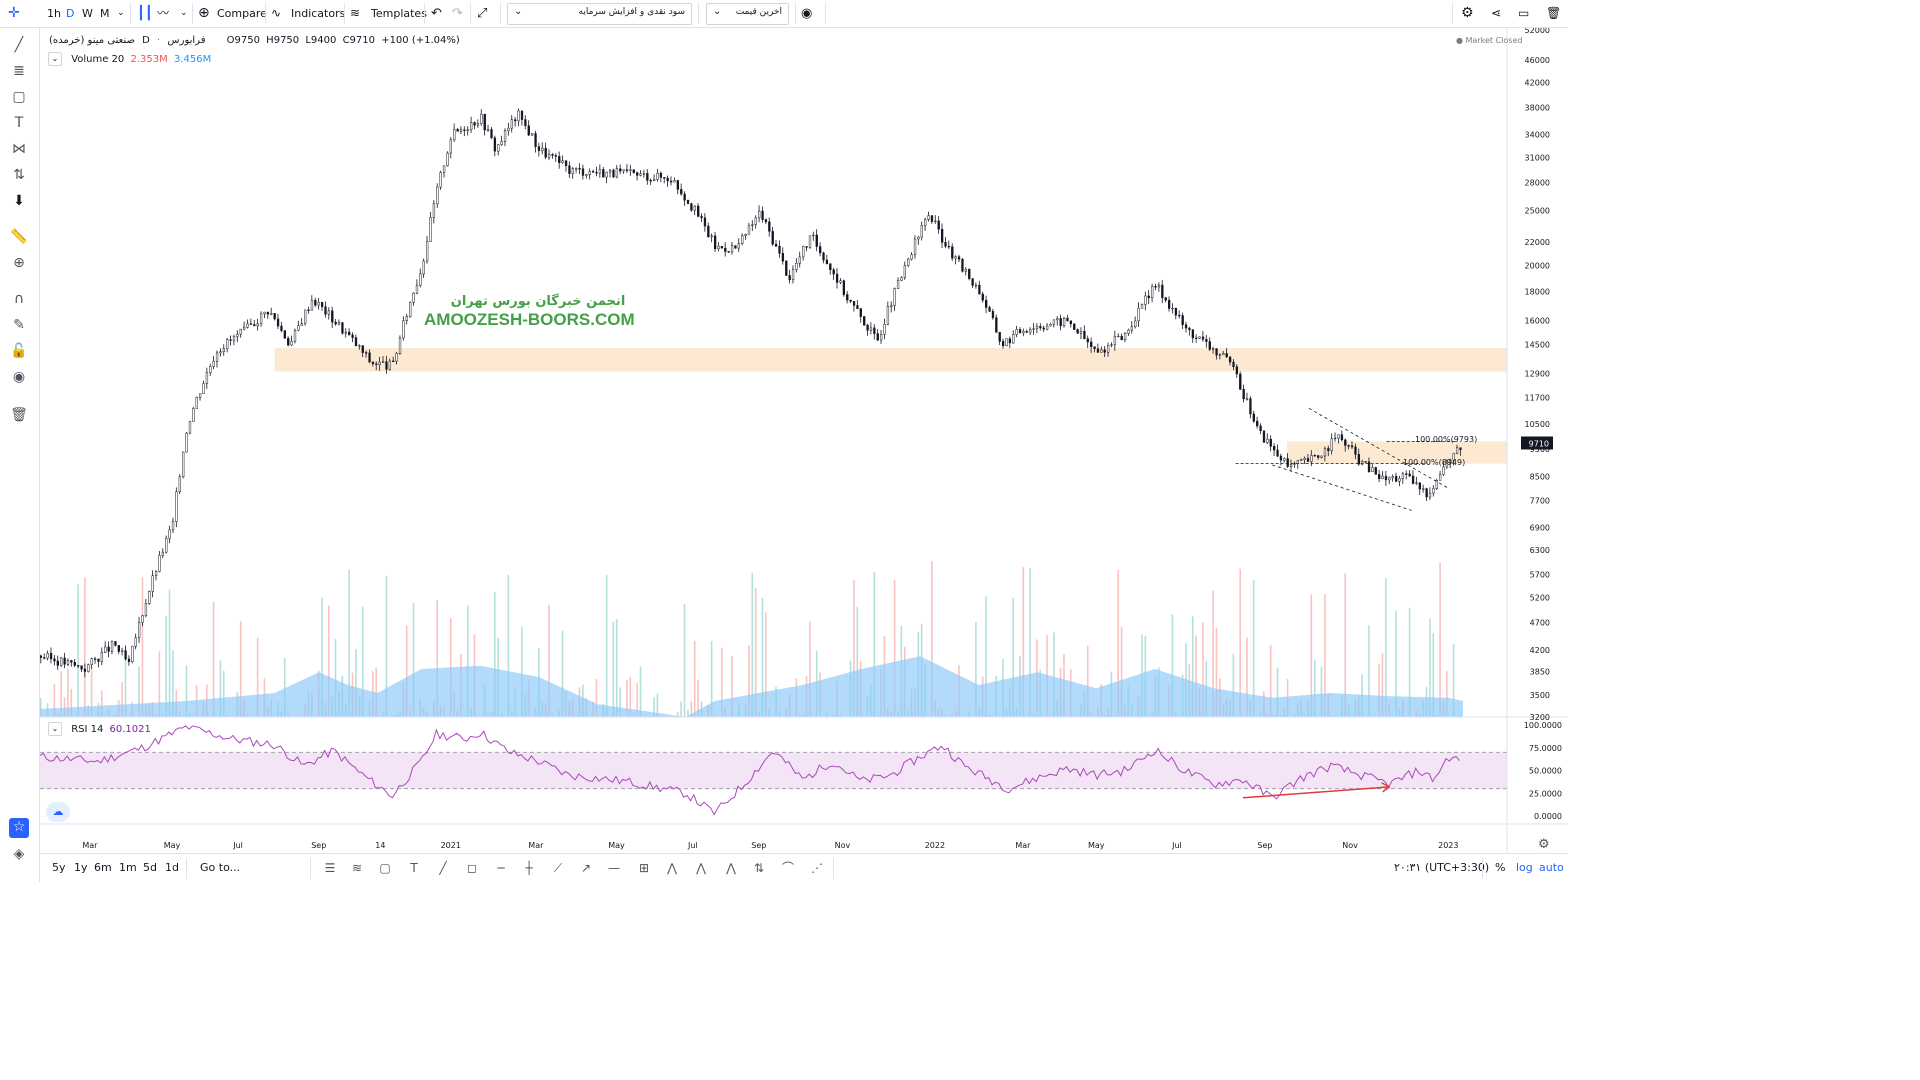 Image resolution: width=1920 pixels, height=1080 pixels. What do you see at coordinates (19, 71) in the screenshot?
I see `fib-retracement-icon: ≣` at bounding box center [19, 71].